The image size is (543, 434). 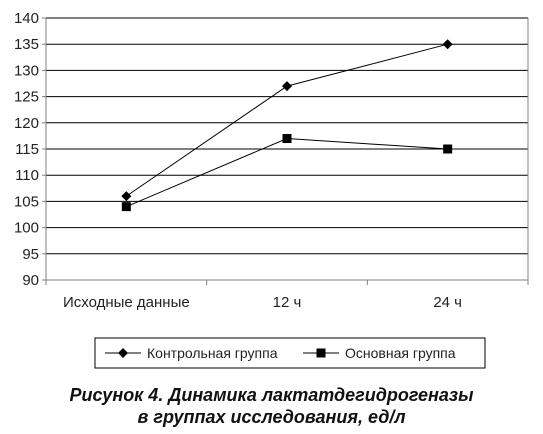 I want to click on y-tick-labels: 90 95 100 105 110 115 120 125 130 135 140, so click(x=26, y=149).